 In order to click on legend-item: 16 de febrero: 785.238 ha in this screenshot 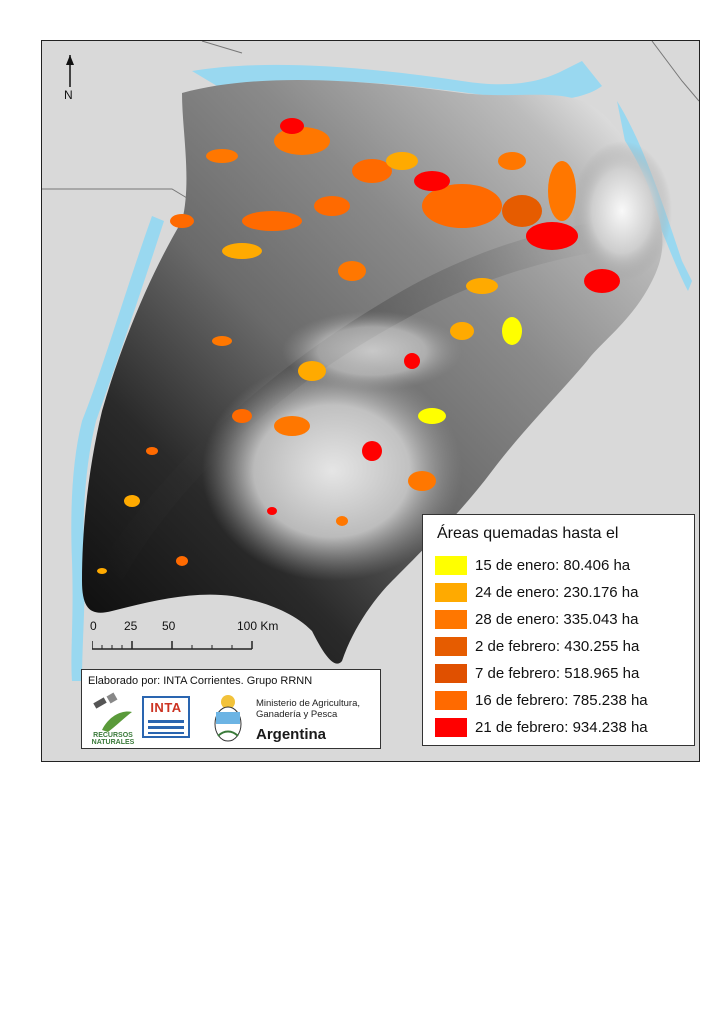, I will do `click(558, 700)`.